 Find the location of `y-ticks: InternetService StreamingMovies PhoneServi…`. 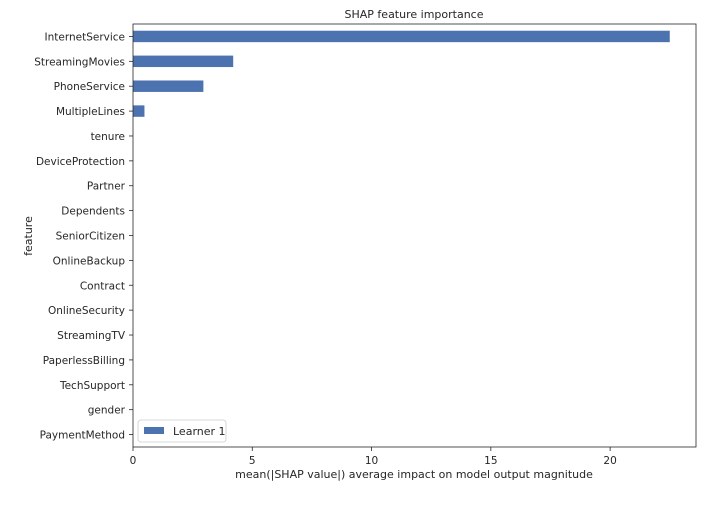

y-ticks: InternetService StreamingMovies PhoneServi… is located at coordinates (83, 236).